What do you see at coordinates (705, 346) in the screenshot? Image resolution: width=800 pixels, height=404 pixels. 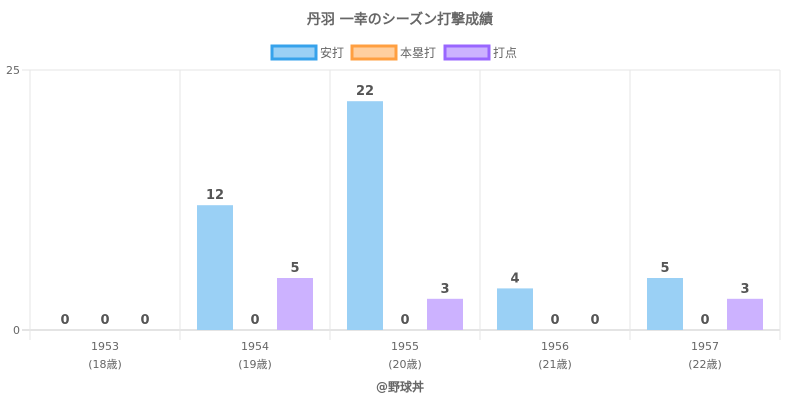 I see `x-tick-label: 1957` at bounding box center [705, 346].